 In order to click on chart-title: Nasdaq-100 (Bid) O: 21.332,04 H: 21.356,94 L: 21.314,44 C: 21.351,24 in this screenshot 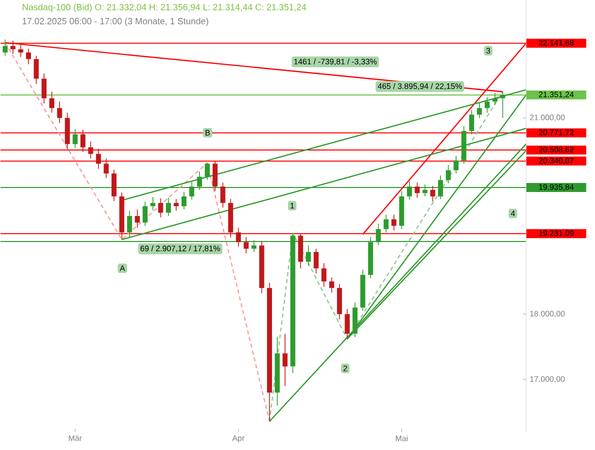, I will do `click(164, 8)`.